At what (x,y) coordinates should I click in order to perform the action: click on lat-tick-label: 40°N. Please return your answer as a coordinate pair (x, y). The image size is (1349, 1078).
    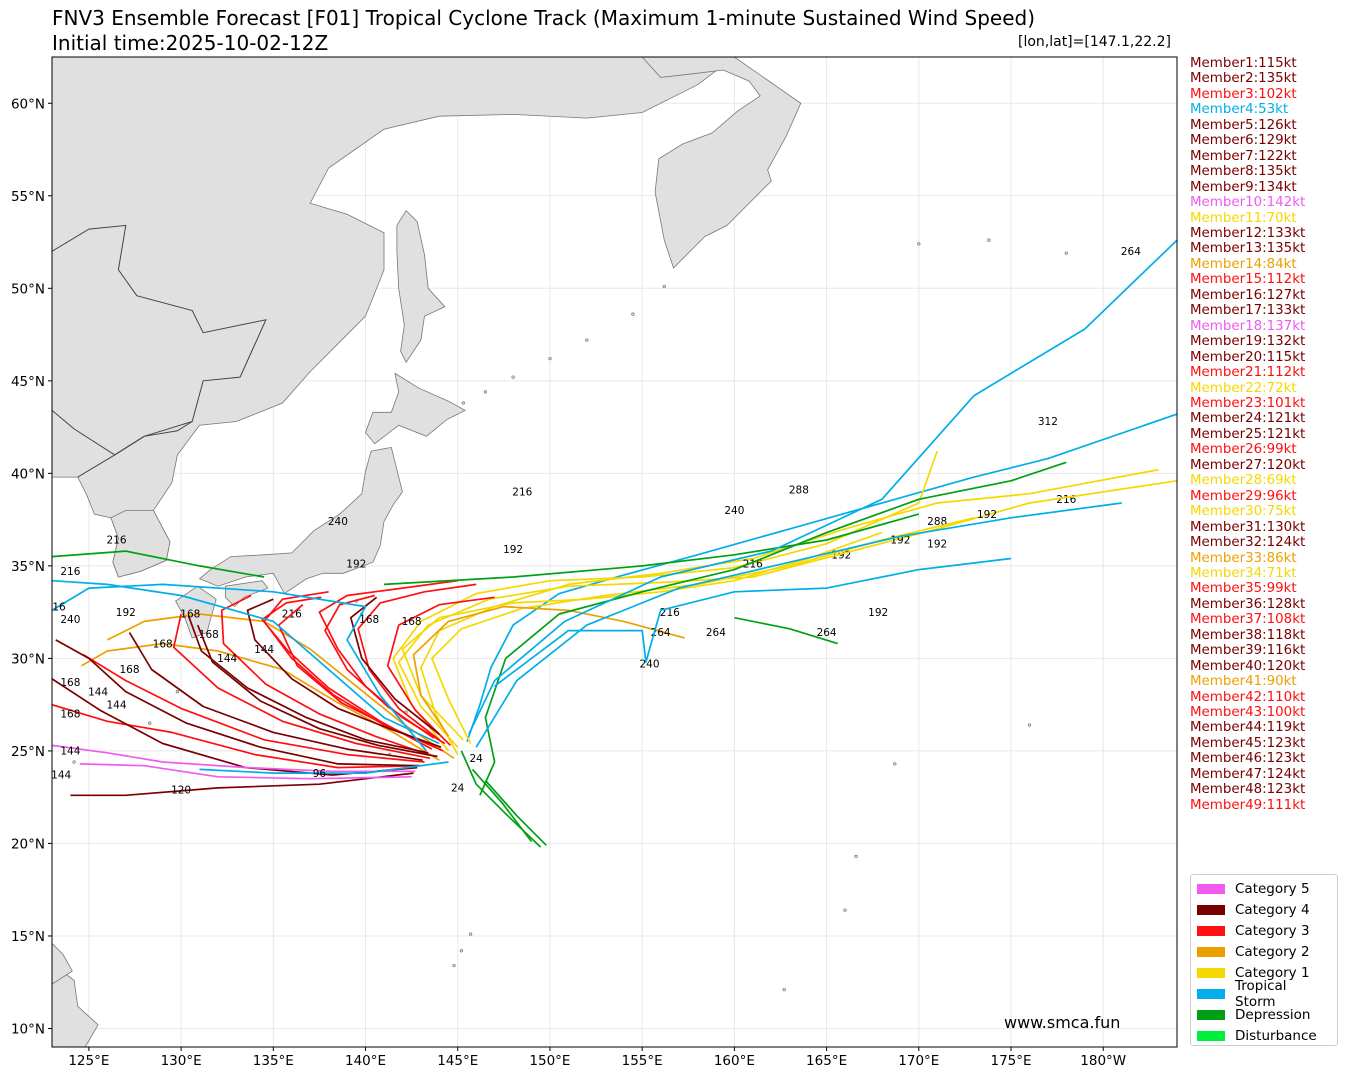
    Looking at the image, I should click on (28, 474).